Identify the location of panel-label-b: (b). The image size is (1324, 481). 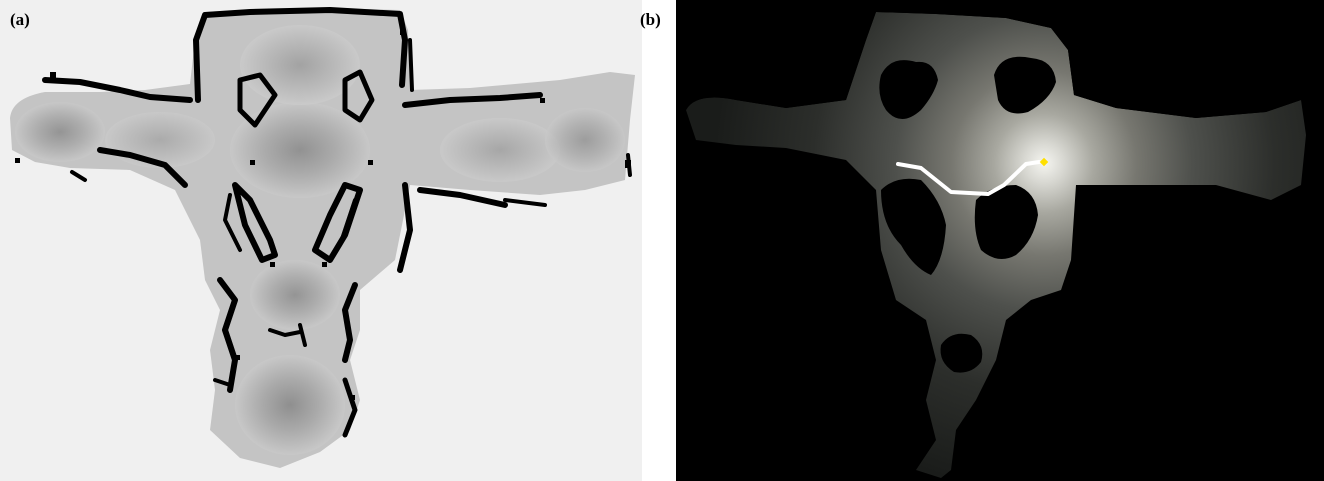
(650, 19).